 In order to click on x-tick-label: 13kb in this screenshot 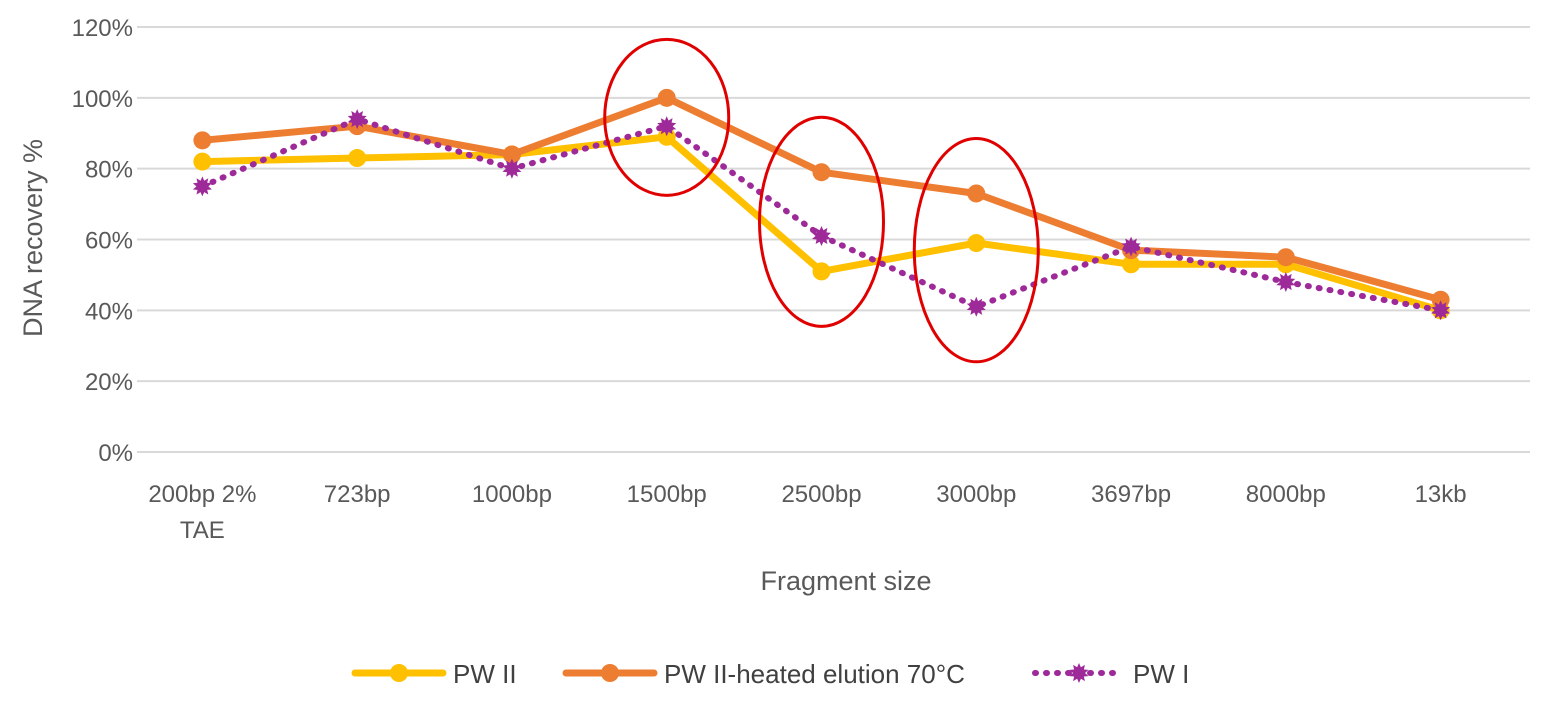, I will do `click(1441, 494)`.